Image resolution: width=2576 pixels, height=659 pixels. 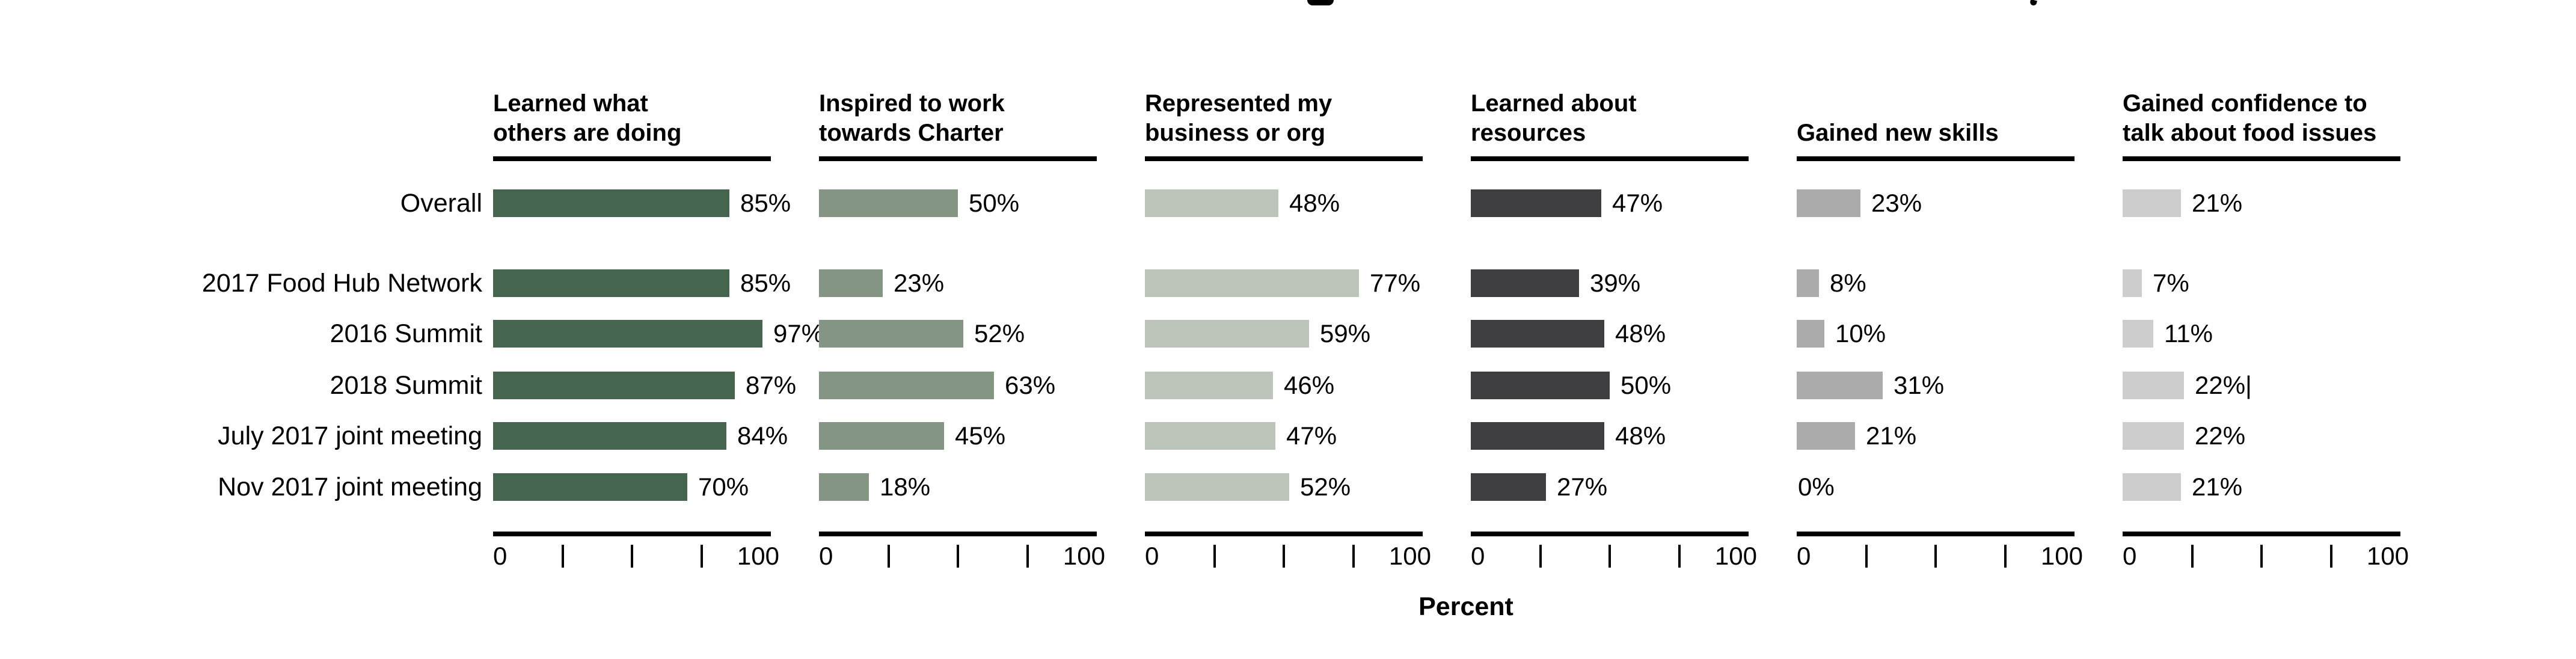 What do you see at coordinates (905, 487) in the screenshot?
I see `bar-value-label: 18%` at bounding box center [905, 487].